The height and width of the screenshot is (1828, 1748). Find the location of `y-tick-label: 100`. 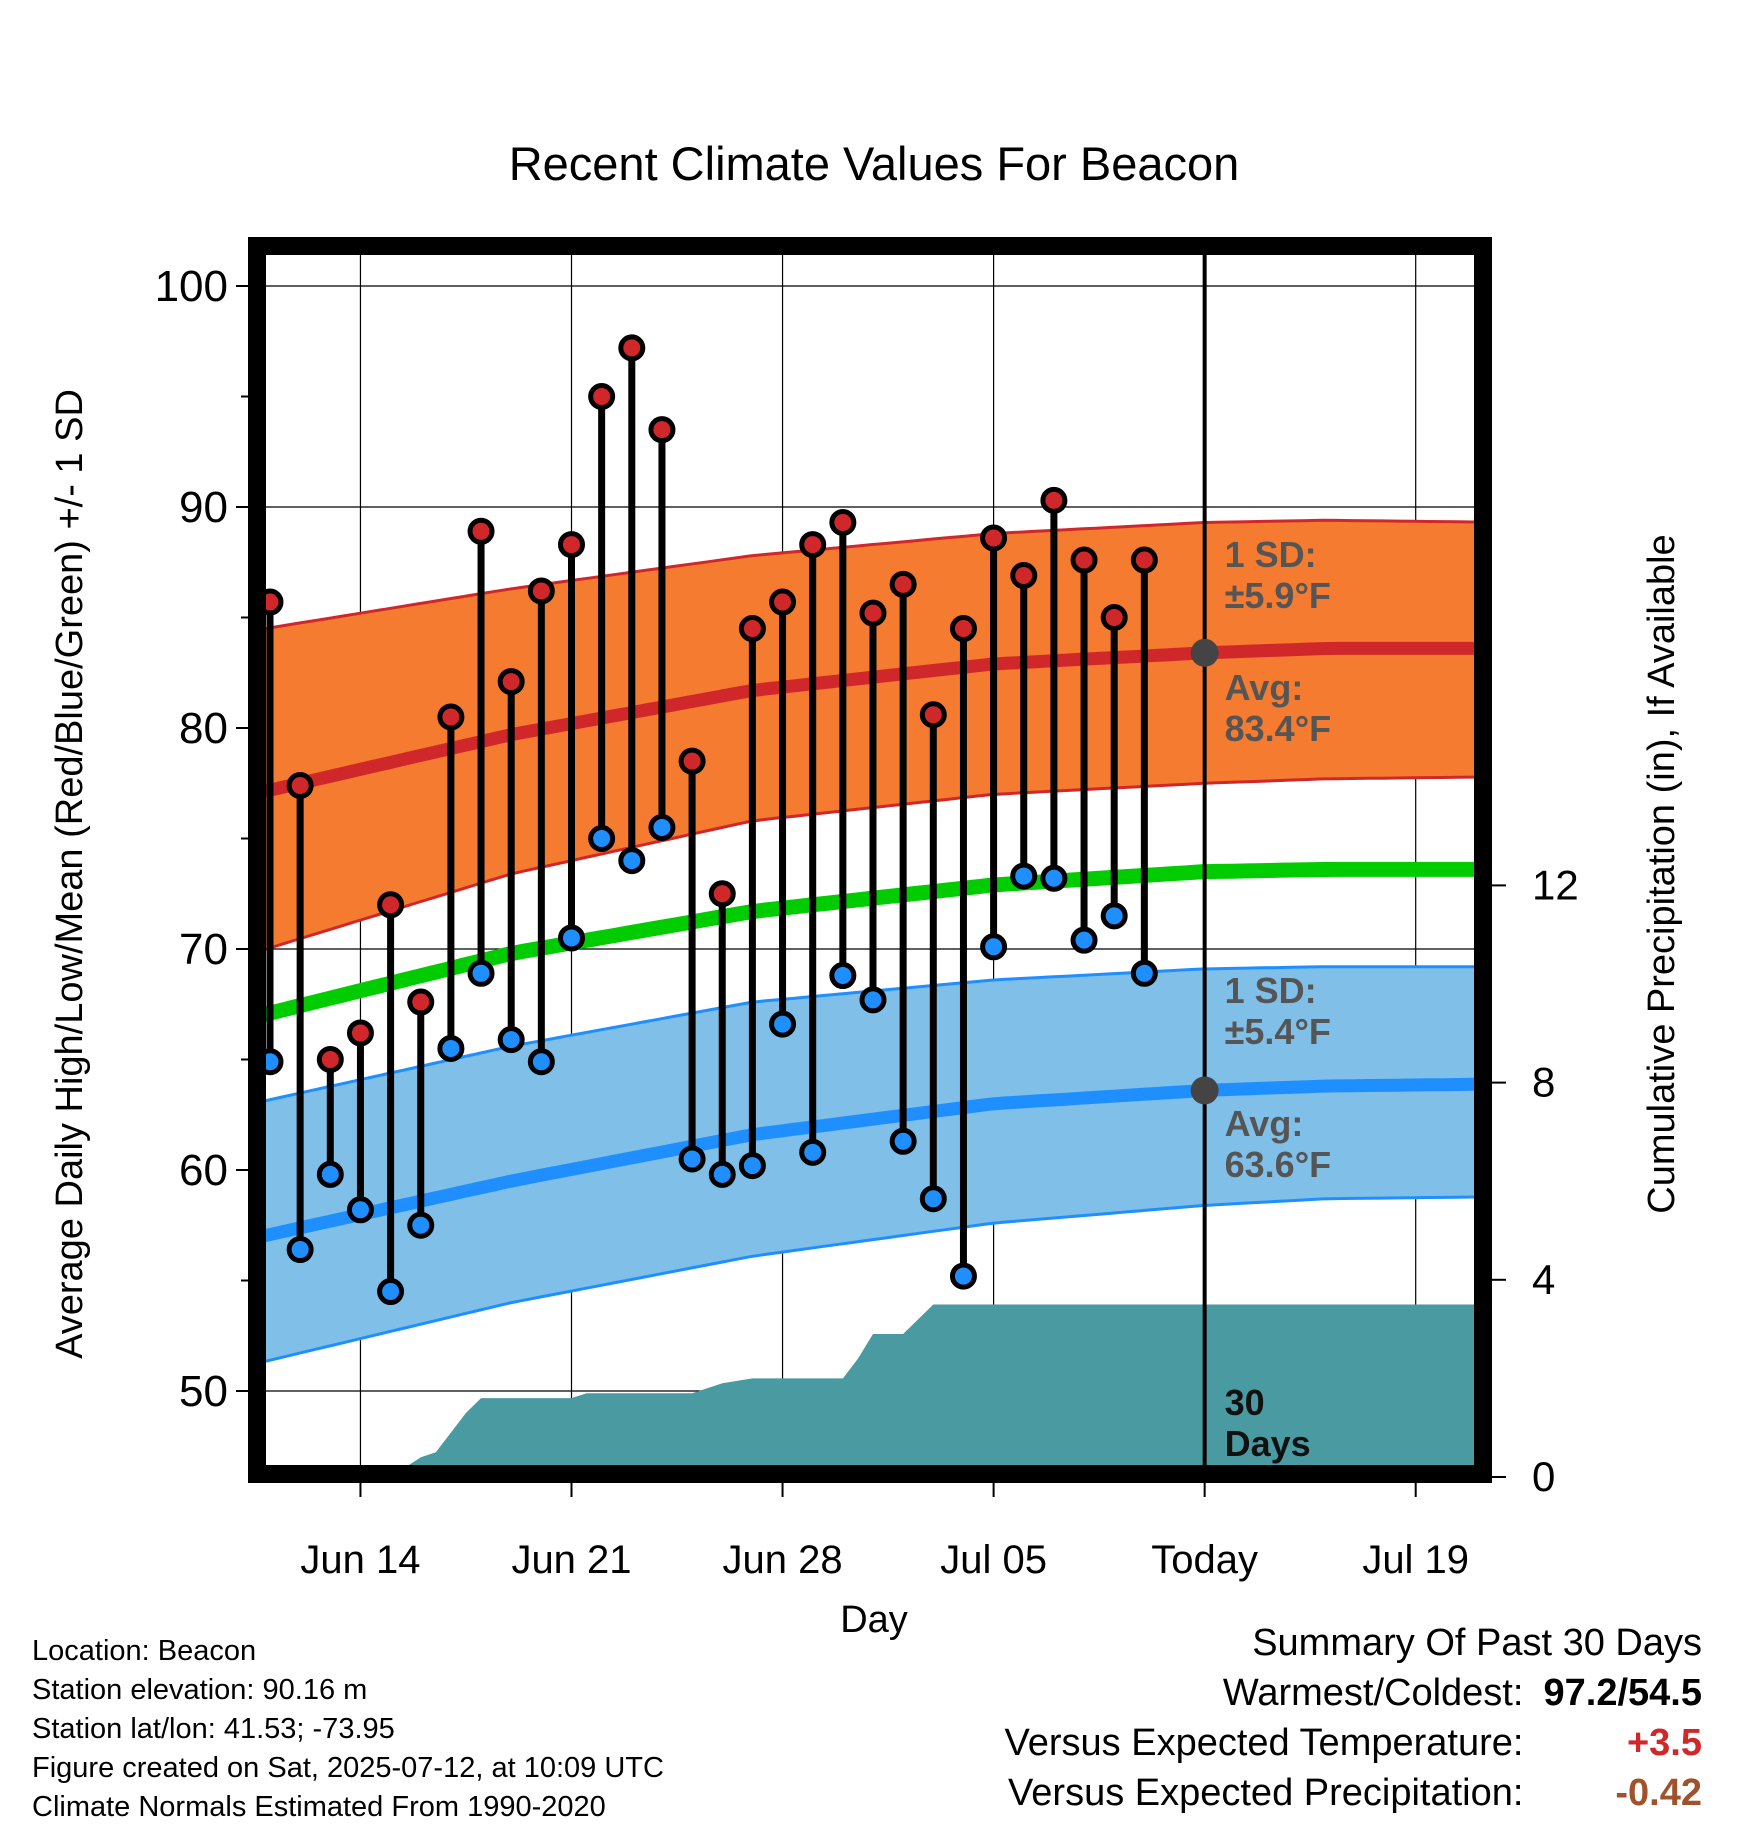

y-tick-label: 100 is located at coordinates (191, 286).